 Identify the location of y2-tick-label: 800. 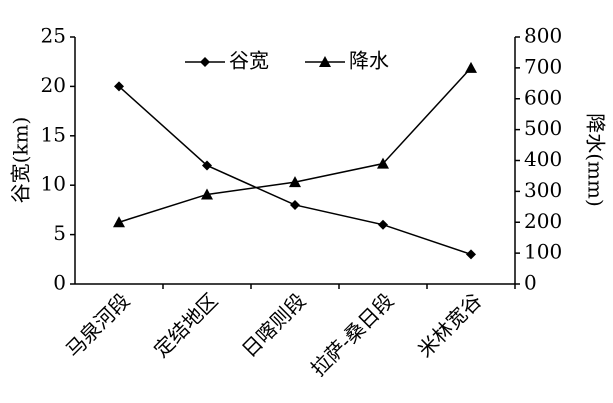
(543, 36).